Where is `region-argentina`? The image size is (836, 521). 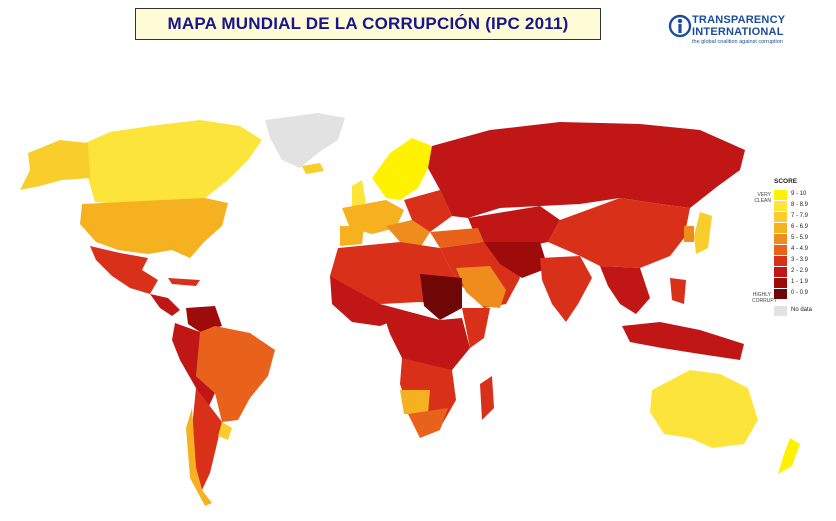
region-argentina is located at coordinates (207, 439).